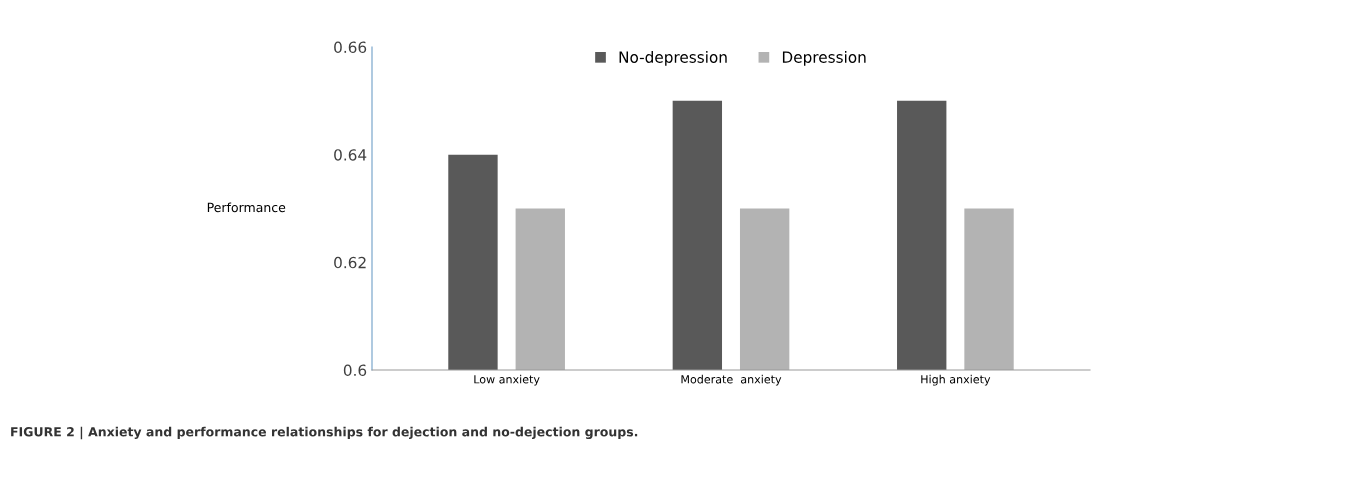  I want to click on y-tick-label: 0.62, so click(350, 262).